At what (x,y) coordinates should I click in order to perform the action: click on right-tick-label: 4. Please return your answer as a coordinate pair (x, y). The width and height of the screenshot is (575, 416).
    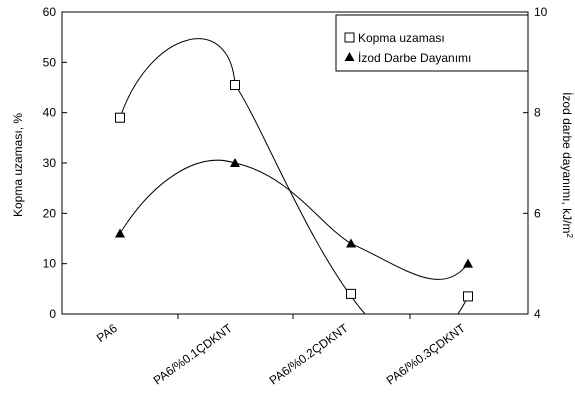
    Looking at the image, I should click on (537, 314).